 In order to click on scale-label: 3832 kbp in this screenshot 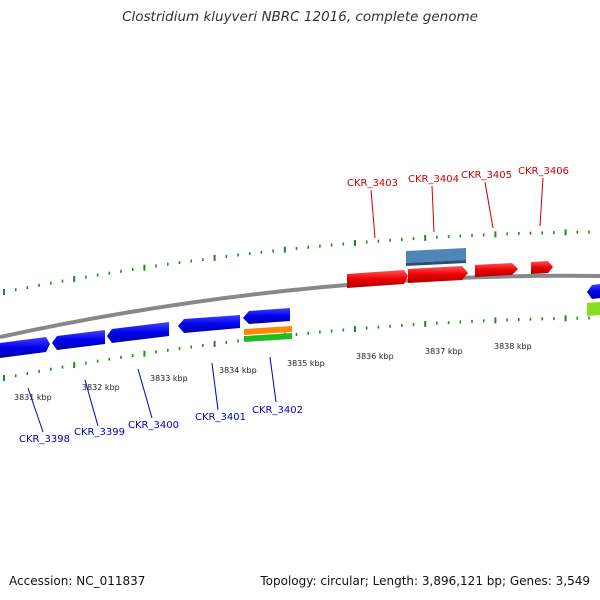, I will do `click(101, 387)`.